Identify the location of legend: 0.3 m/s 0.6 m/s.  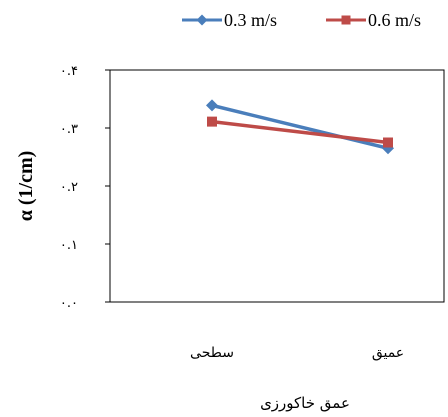
(301, 20).